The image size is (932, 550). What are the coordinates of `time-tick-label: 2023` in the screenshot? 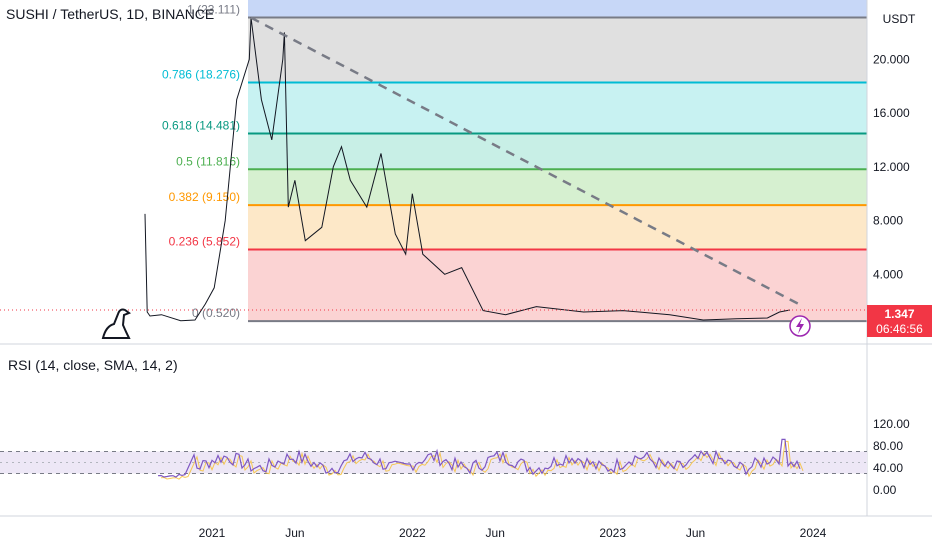 It's located at (612, 533).